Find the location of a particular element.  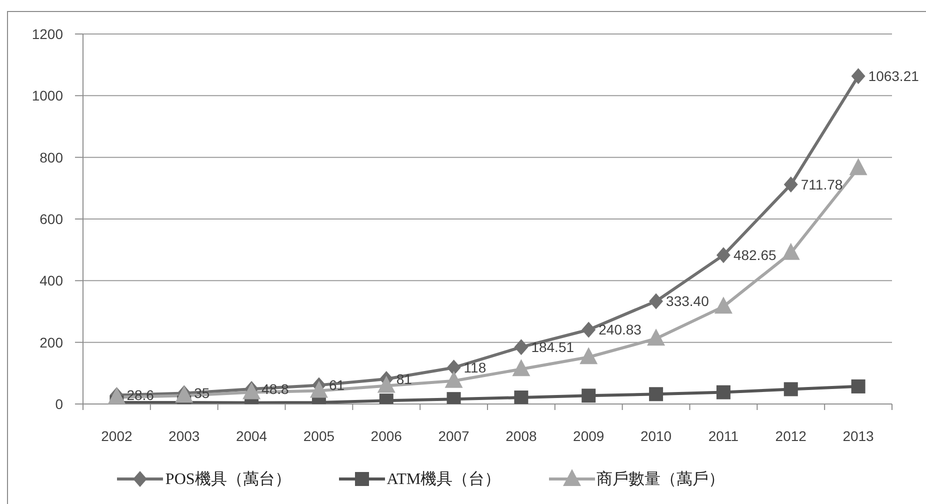

x-tick-label: 2003 is located at coordinates (184, 436).